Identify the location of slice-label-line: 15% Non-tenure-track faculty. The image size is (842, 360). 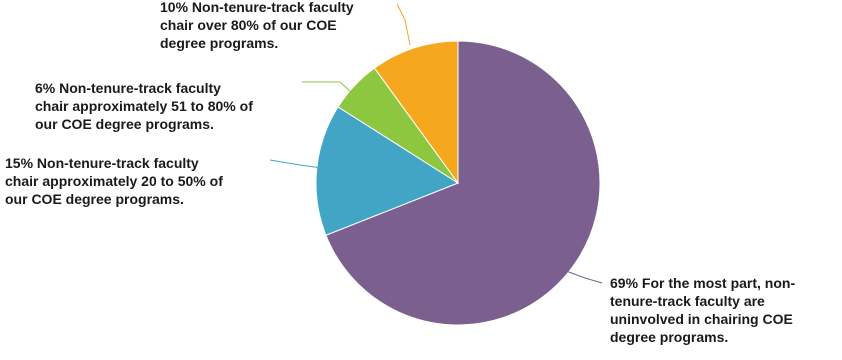
(102, 163).